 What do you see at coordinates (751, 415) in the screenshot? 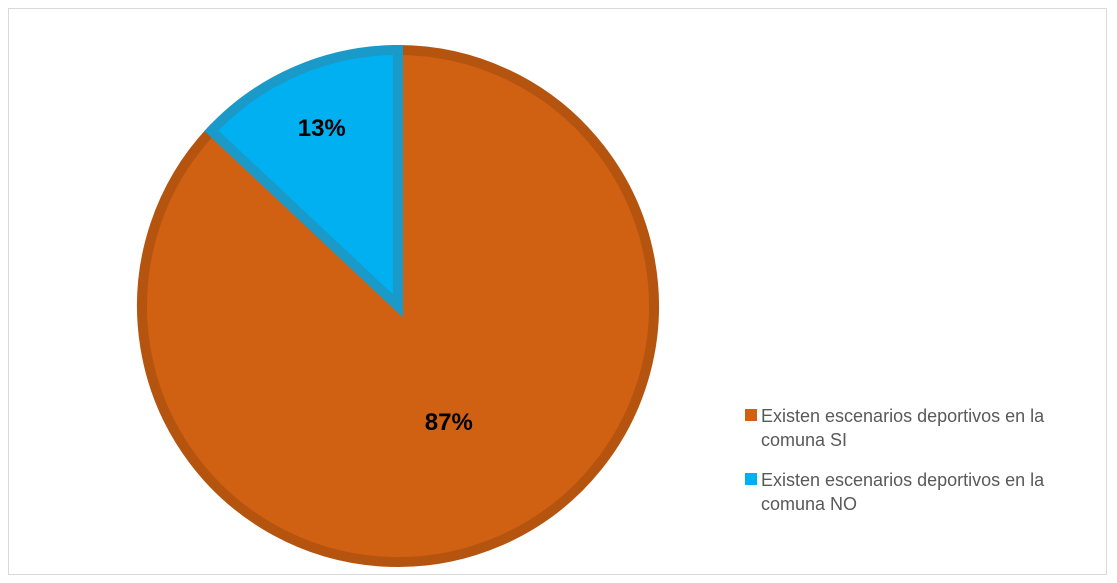
I see `legend-swatch-si` at bounding box center [751, 415].